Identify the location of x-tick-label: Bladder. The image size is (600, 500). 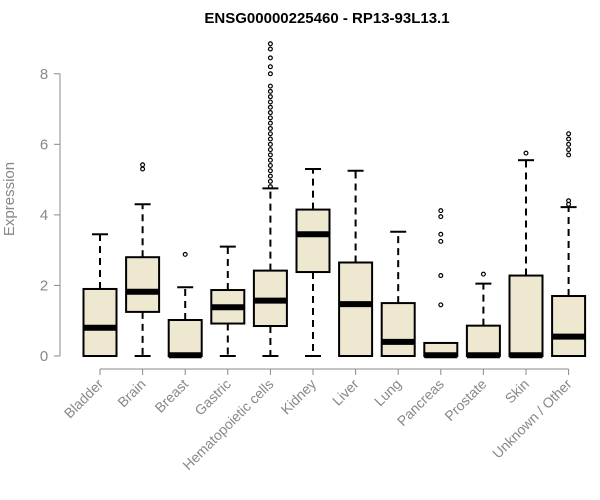
(84, 399).